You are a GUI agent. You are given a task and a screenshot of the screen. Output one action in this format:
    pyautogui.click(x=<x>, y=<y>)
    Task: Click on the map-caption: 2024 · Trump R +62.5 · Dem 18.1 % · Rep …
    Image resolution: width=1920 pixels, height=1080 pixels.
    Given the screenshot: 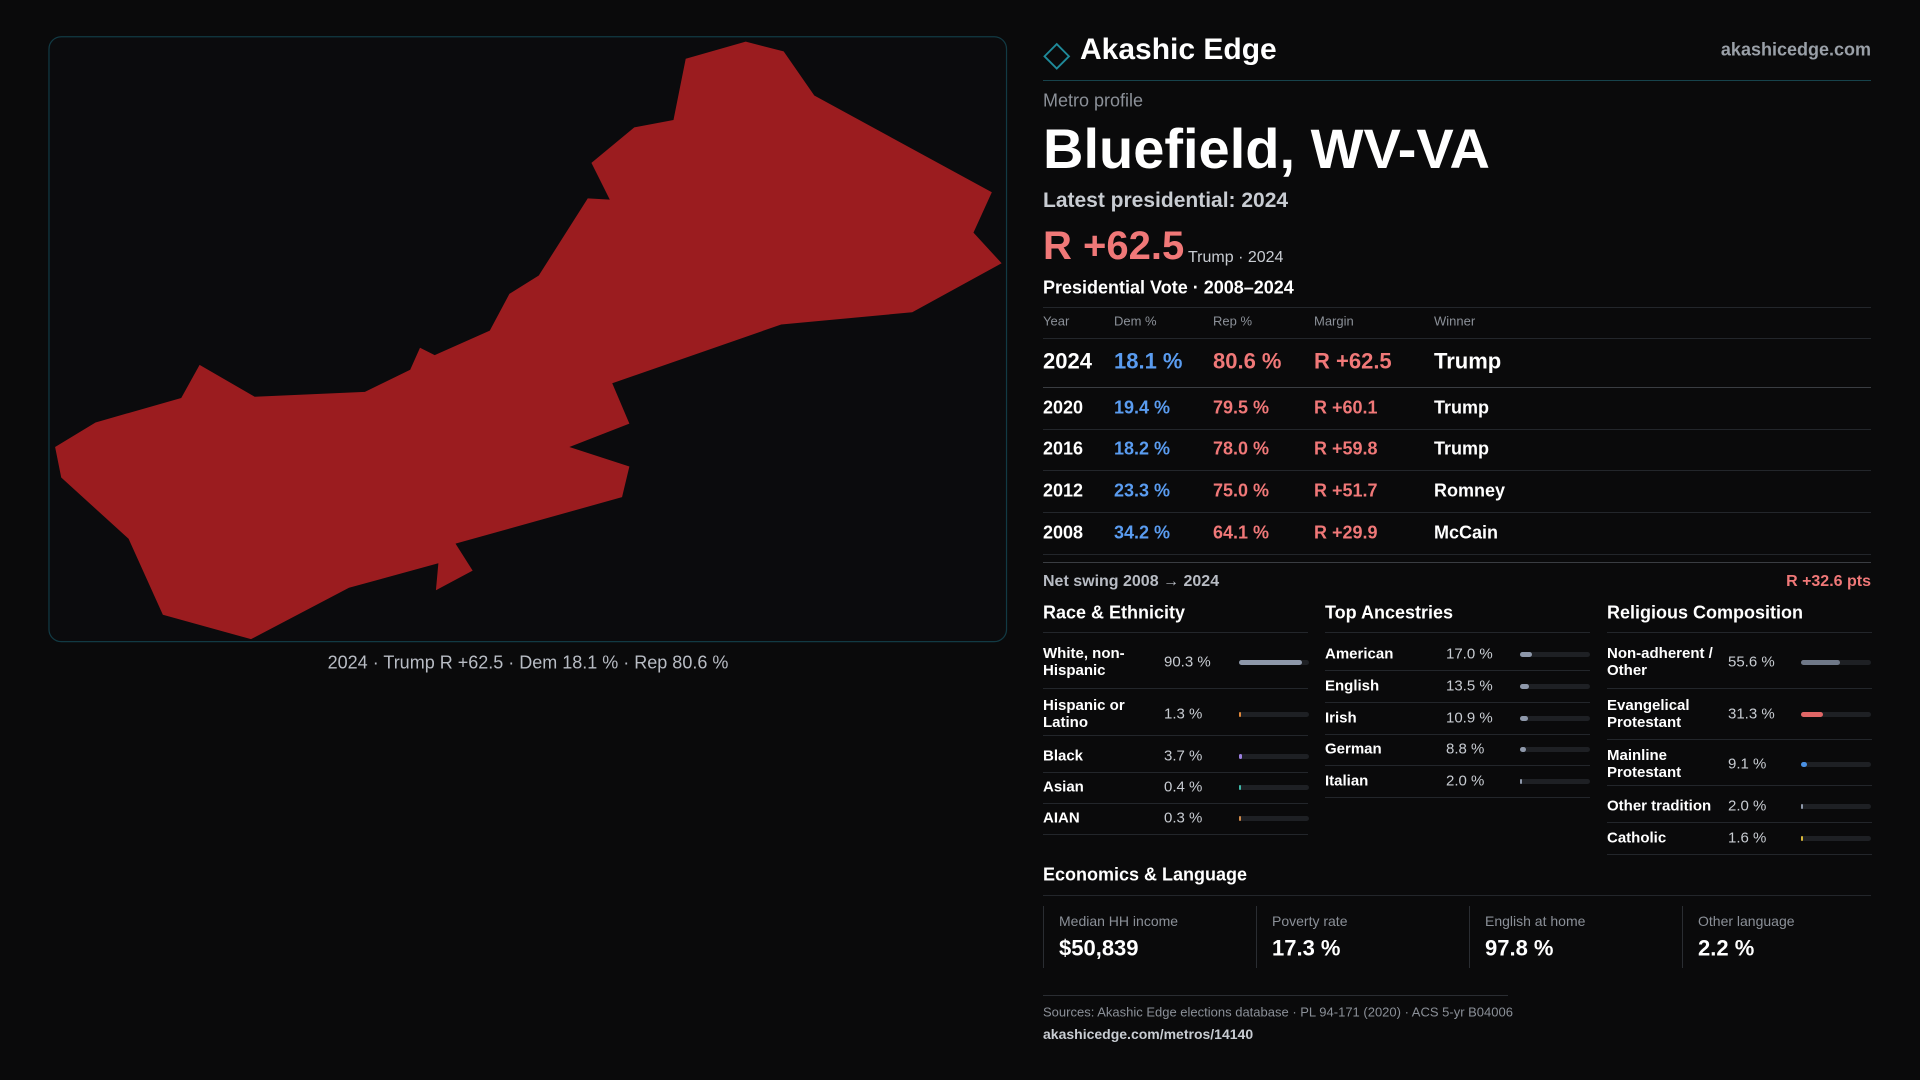 What is the action you would take?
    pyautogui.click(x=528, y=662)
    